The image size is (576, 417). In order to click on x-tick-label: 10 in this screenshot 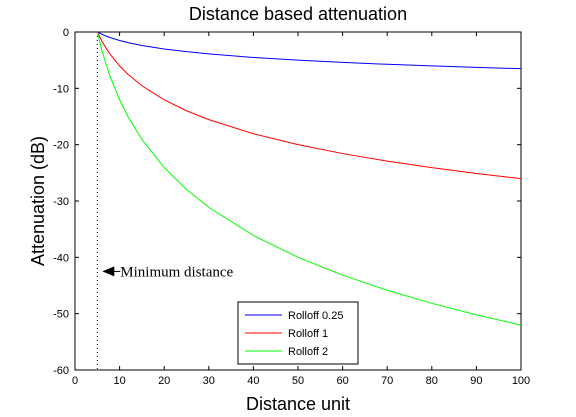, I will do `click(119, 381)`.